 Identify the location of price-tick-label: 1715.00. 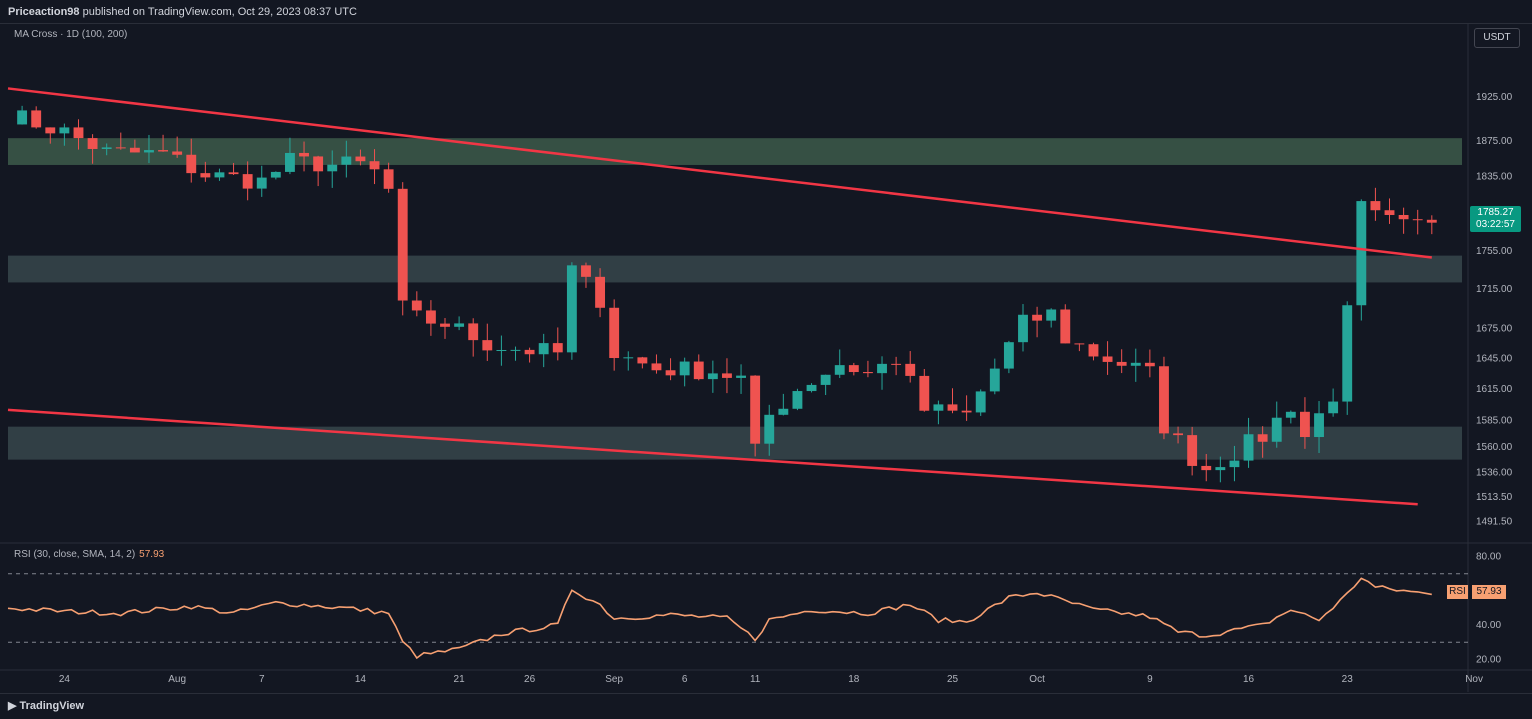
(1494, 289).